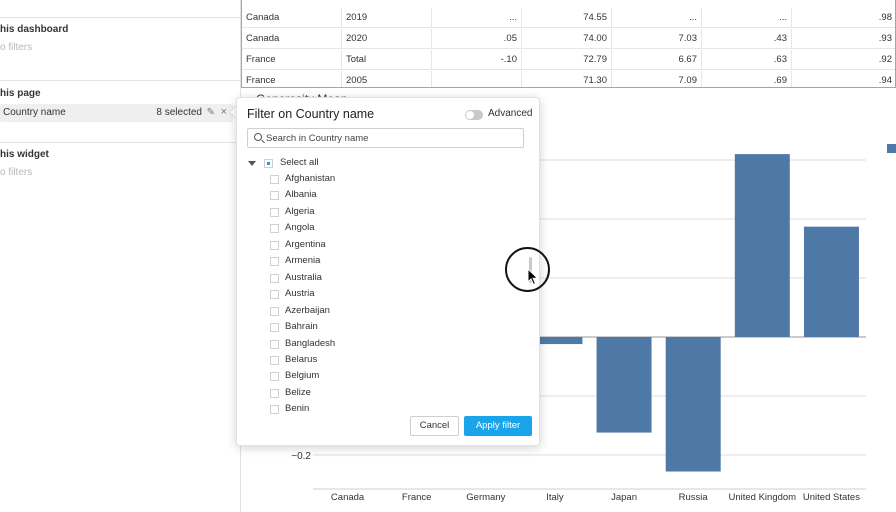 The width and height of the screenshot is (896, 512). What do you see at coordinates (382, 409) in the screenshot?
I see `country-option-row: Benin` at bounding box center [382, 409].